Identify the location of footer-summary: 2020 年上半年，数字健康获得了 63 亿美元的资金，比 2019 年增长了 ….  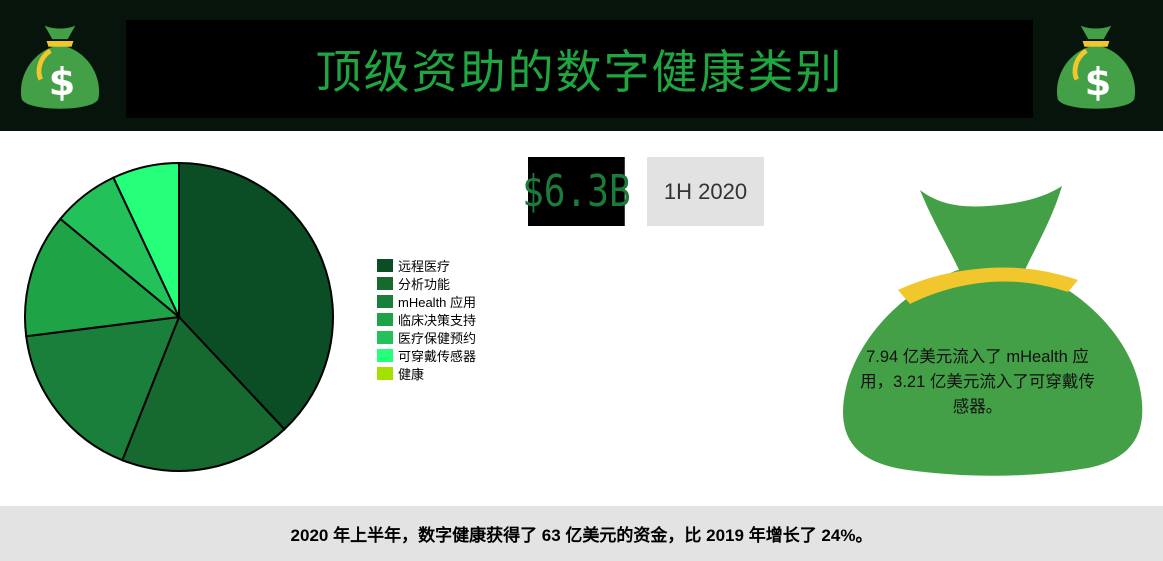
(581, 535).